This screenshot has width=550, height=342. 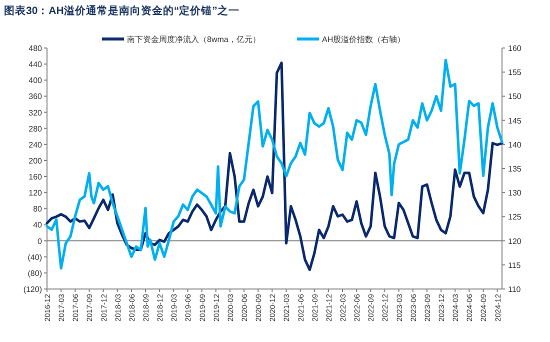 What do you see at coordinates (515, 289) in the screenshot?
I see `y2-tick-label: 110` at bounding box center [515, 289].